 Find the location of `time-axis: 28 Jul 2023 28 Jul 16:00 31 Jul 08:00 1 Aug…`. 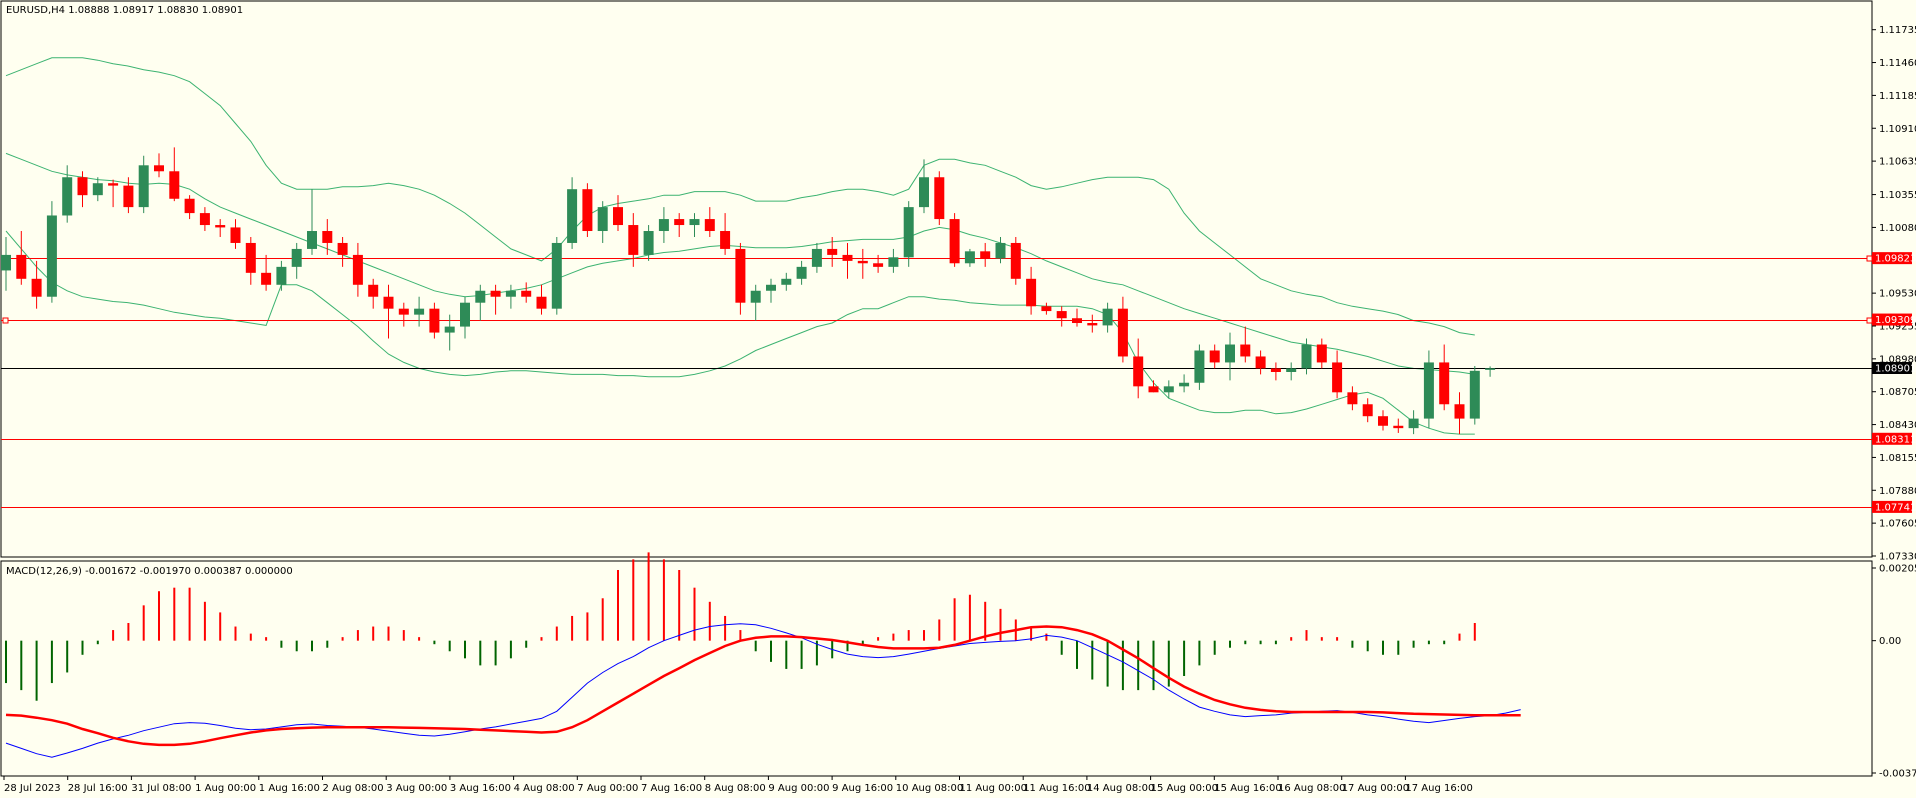

time-axis: 28 Jul 2023 28 Jul 16:00 31 Jul 08:00 1 Aug… is located at coordinates (738, 785).